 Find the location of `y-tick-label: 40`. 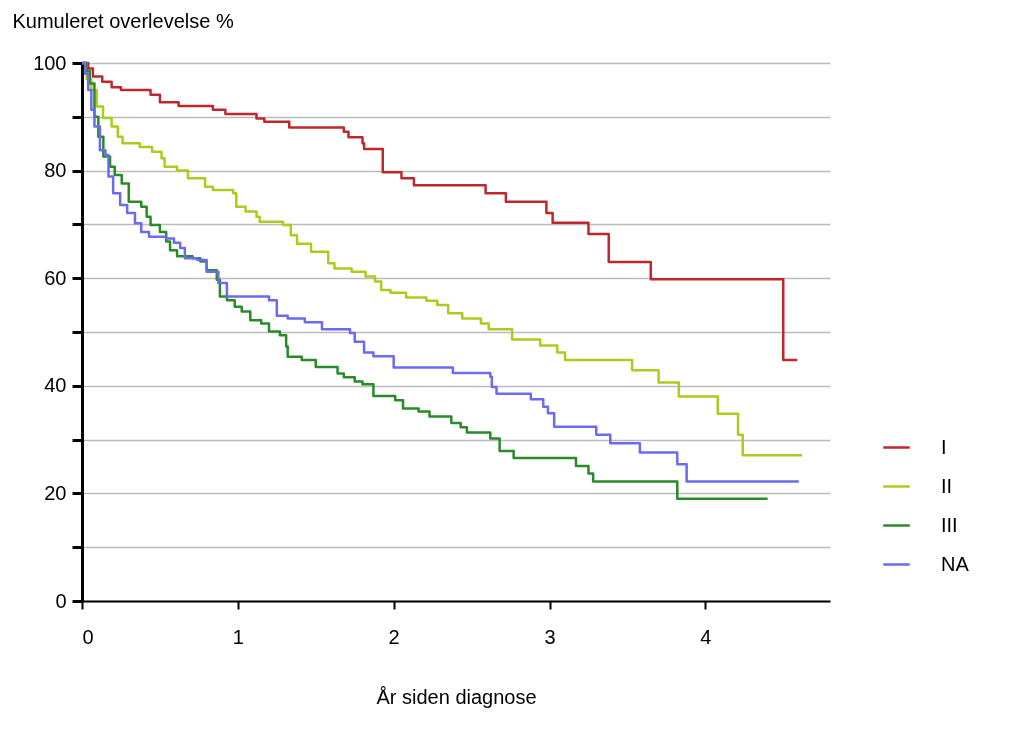

y-tick-label: 40 is located at coordinates (55, 385).